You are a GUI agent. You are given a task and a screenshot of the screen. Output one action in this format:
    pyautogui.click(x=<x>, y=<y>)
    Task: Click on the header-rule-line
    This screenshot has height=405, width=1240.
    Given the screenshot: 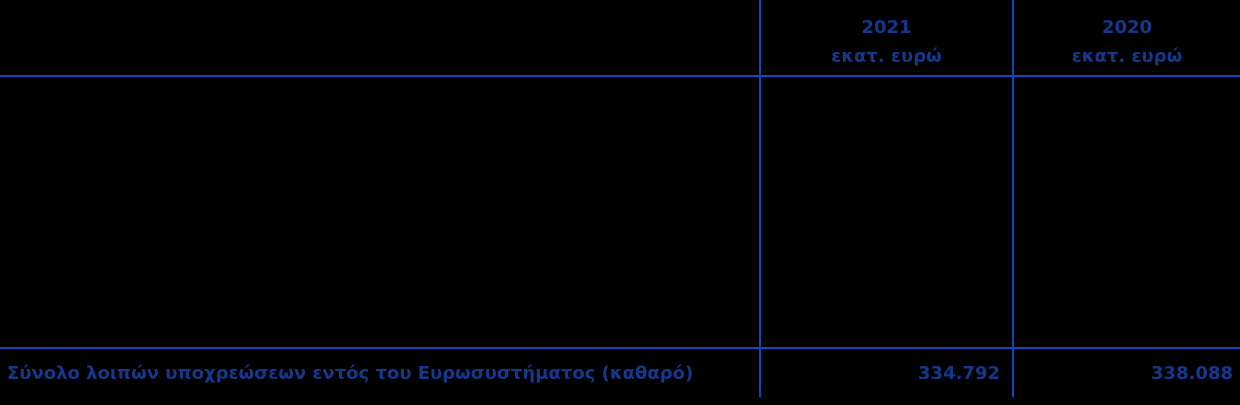 What is the action you would take?
    pyautogui.click(x=620, y=76)
    